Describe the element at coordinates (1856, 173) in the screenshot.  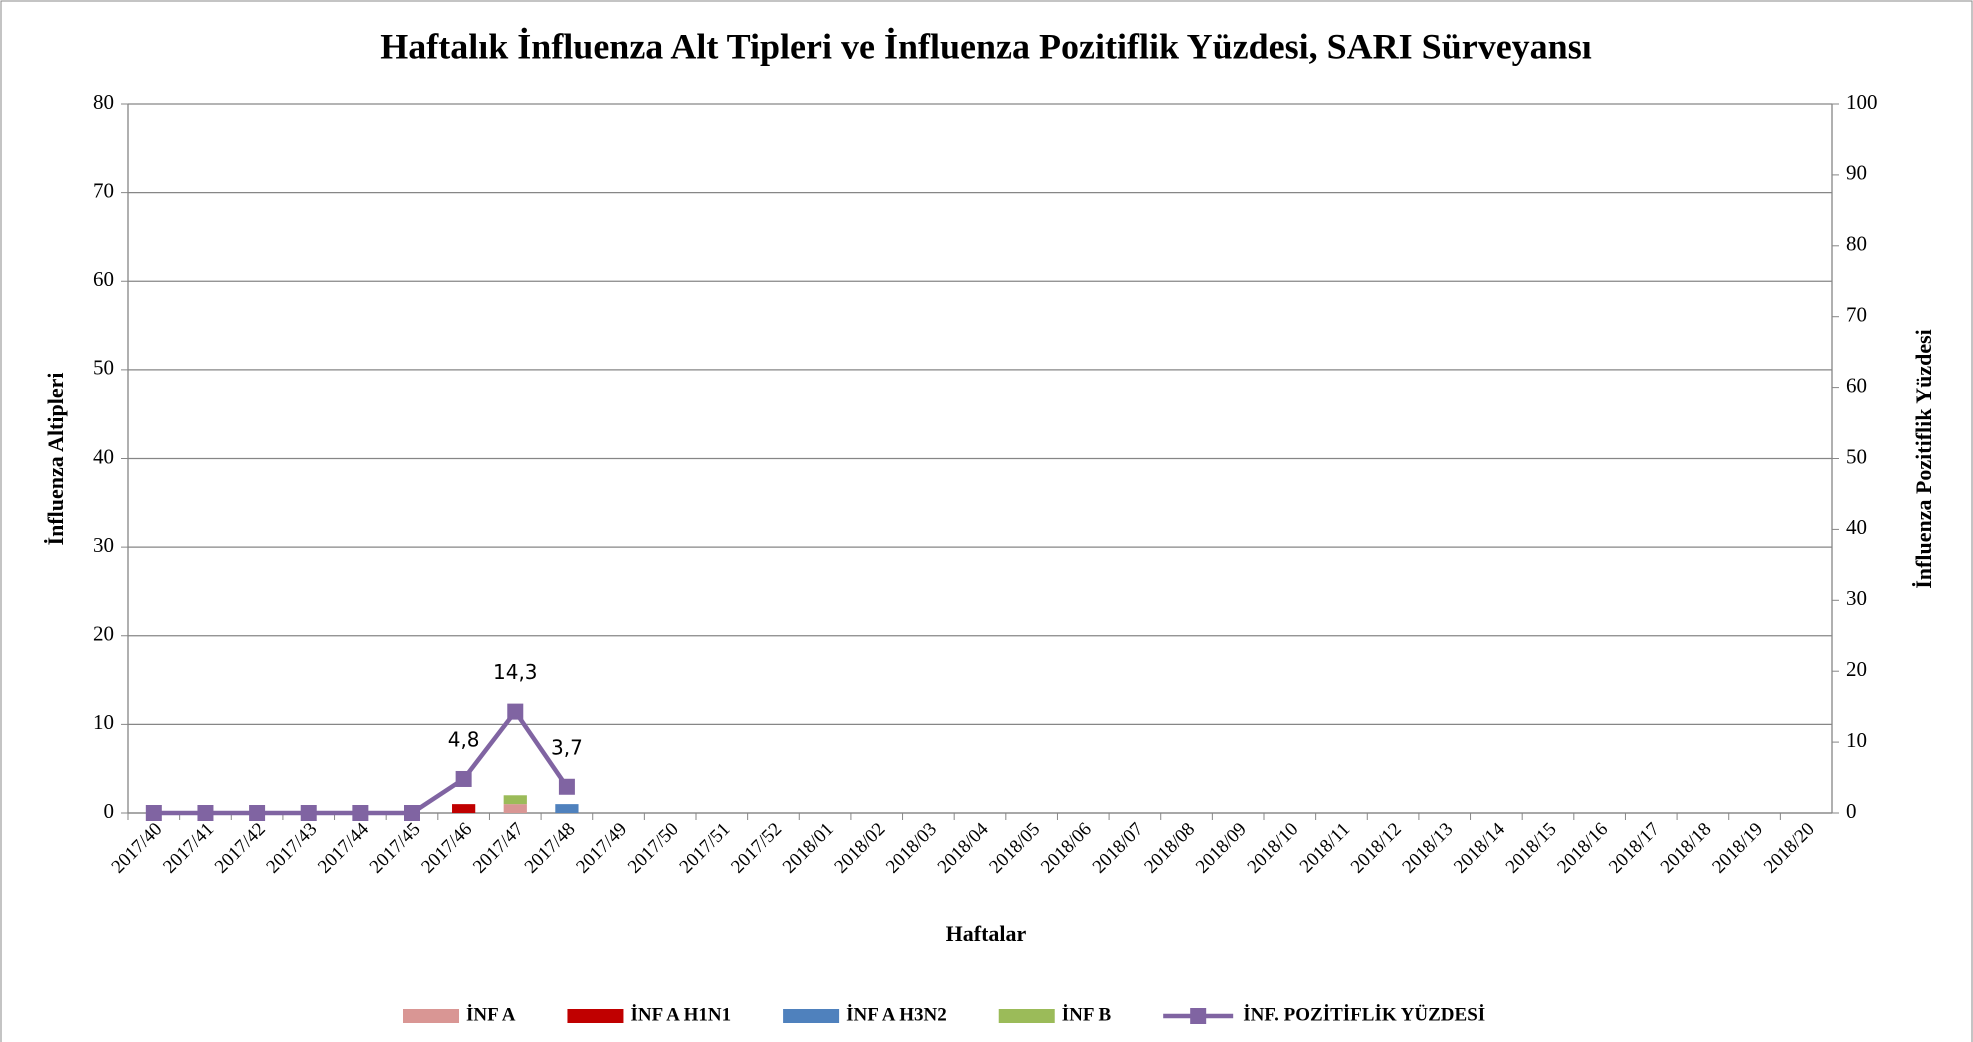
I see `y2-tick-label: 90` at that location.